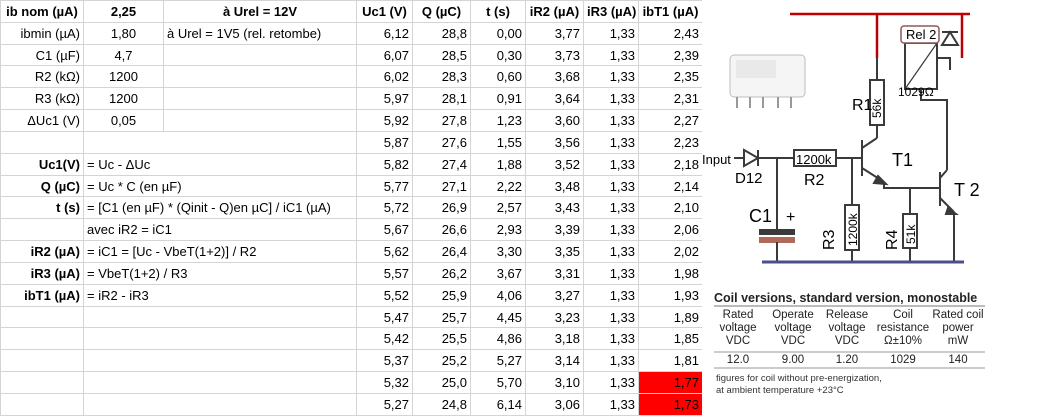 The height and width of the screenshot is (416, 1039). What do you see at coordinates (441, 251) in the screenshot?
I see `data-cell: 26,4` at bounding box center [441, 251].